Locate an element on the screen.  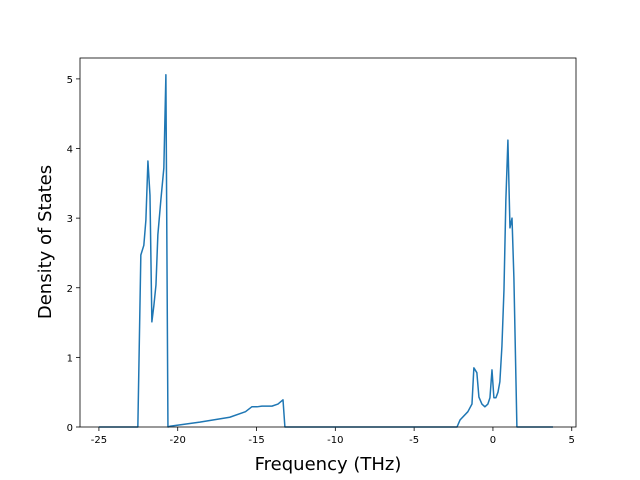
x-axis-label: Frequency (THz) is located at coordinates (328, 464).